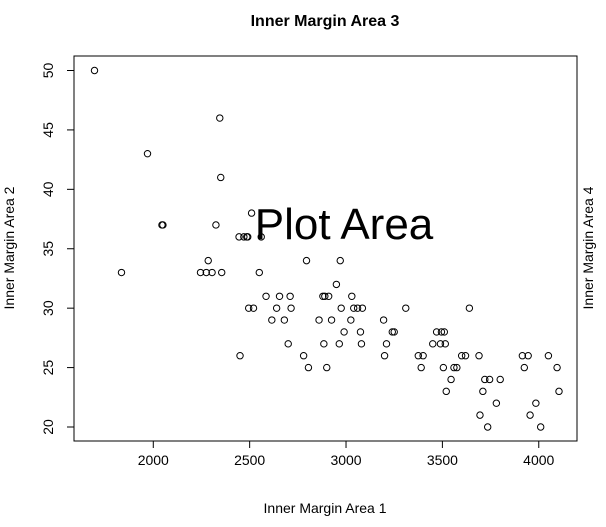 This screenshot has width=606, height=527. Describe the element at coordinates (325, 21) in the screenshot. I see `chart-title: Inner Margin Area 3` at that location.